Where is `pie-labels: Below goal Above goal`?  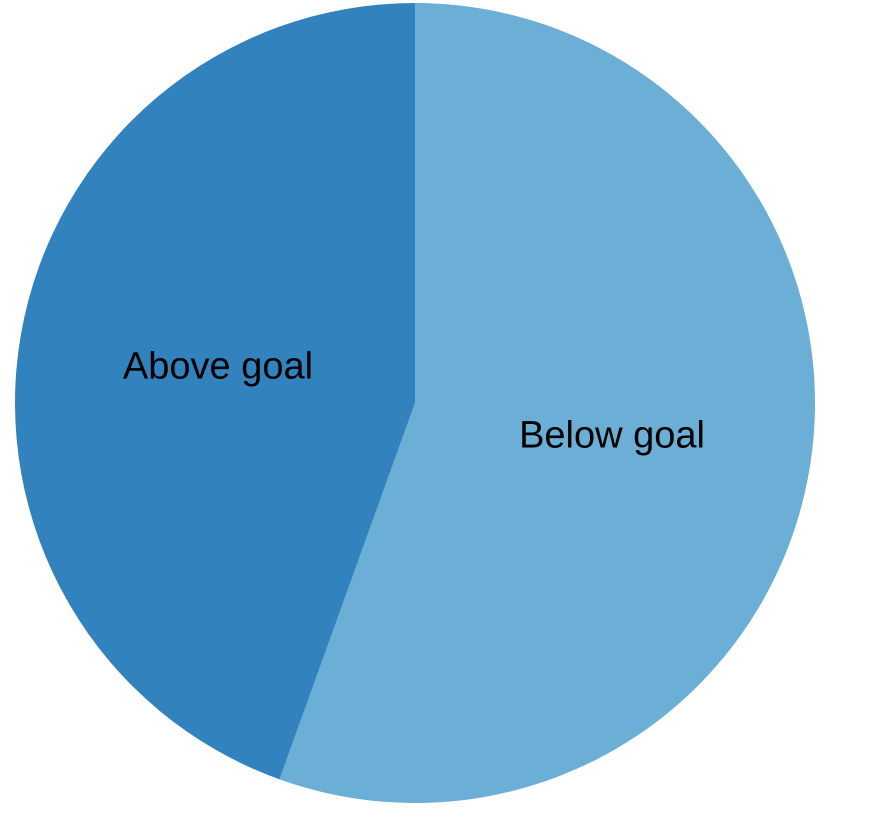
pie-labels: Below goal Above goal is located at coordinates (414, 401).